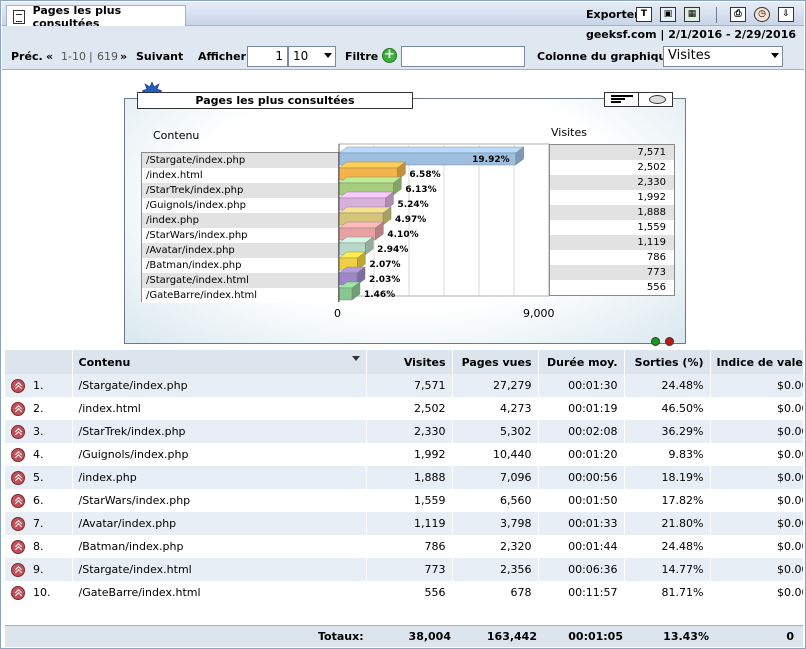 The width and height of the screenshot is (806, 649). I want to click on row-page: /Guignols/index.php, so click(133, 454).